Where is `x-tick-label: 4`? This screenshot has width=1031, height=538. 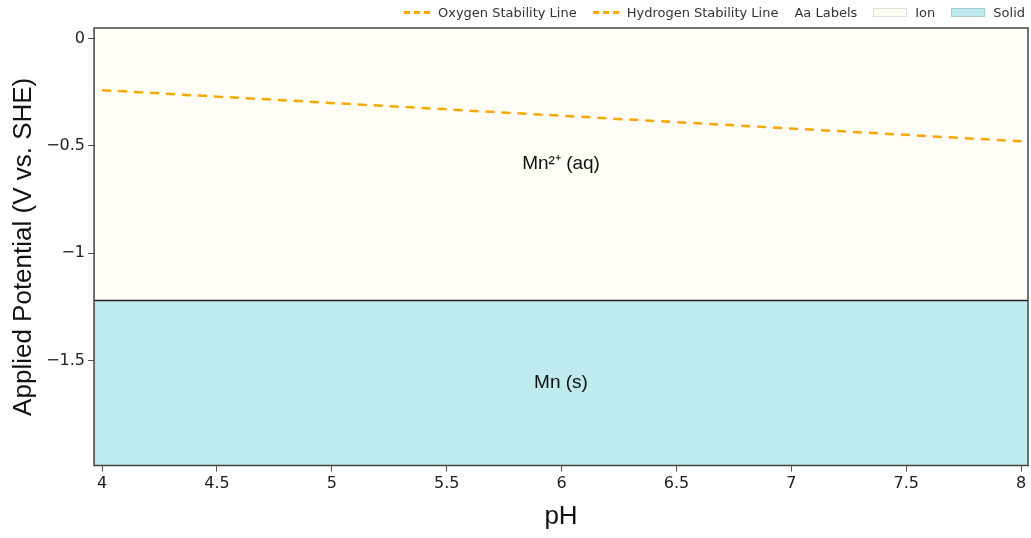 x-tick-label: 4 is located at coordinates (102, 483).